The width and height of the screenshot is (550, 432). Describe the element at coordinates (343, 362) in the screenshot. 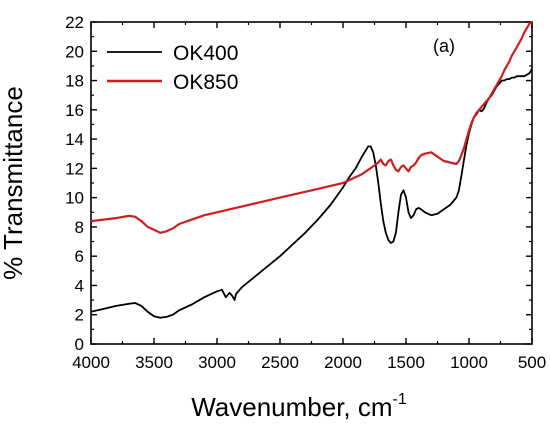

I see `x-tick-label: 2000` at that location.